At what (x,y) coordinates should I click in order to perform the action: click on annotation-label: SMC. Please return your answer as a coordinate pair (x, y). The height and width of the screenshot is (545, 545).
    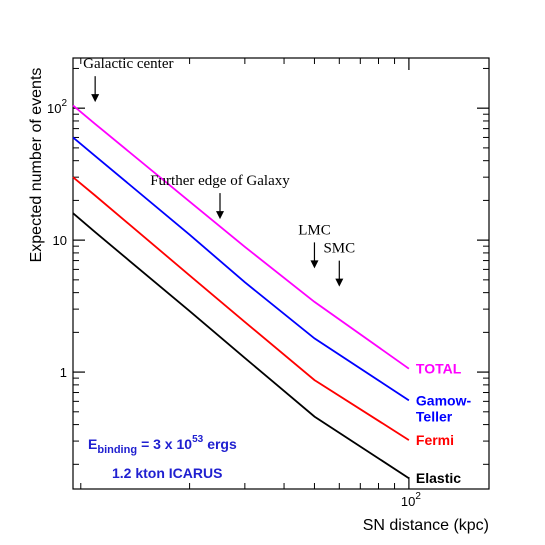
    Looking at the image, I should click on (339, 249).